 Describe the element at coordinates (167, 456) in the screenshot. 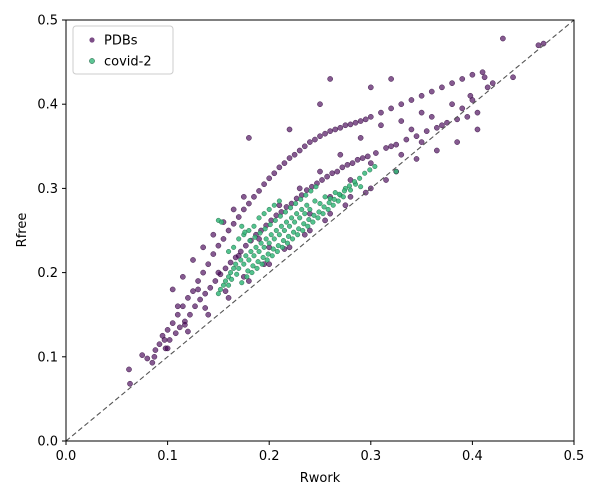

I see `x-tick-label: 0.1` at that location.